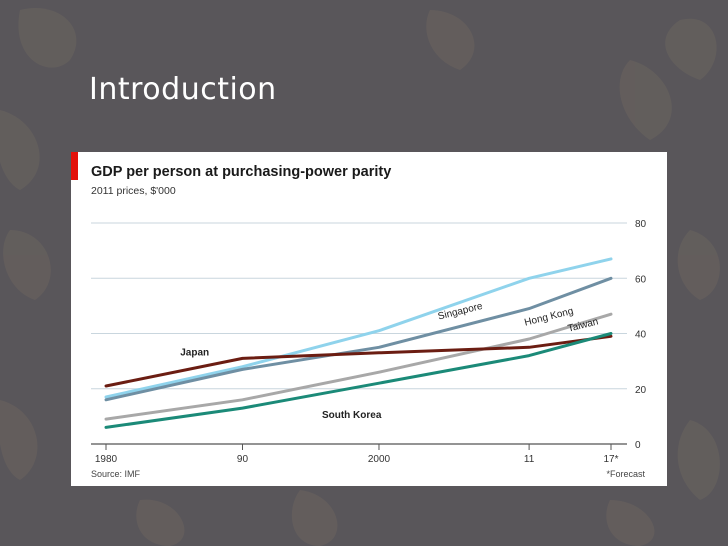 The width and height of the screenshot is (728, 546). What do you see at coordinates (529, 459) in the screenshot?
I see `x-tick-label-3: 11` at bounding box center [529, 459].